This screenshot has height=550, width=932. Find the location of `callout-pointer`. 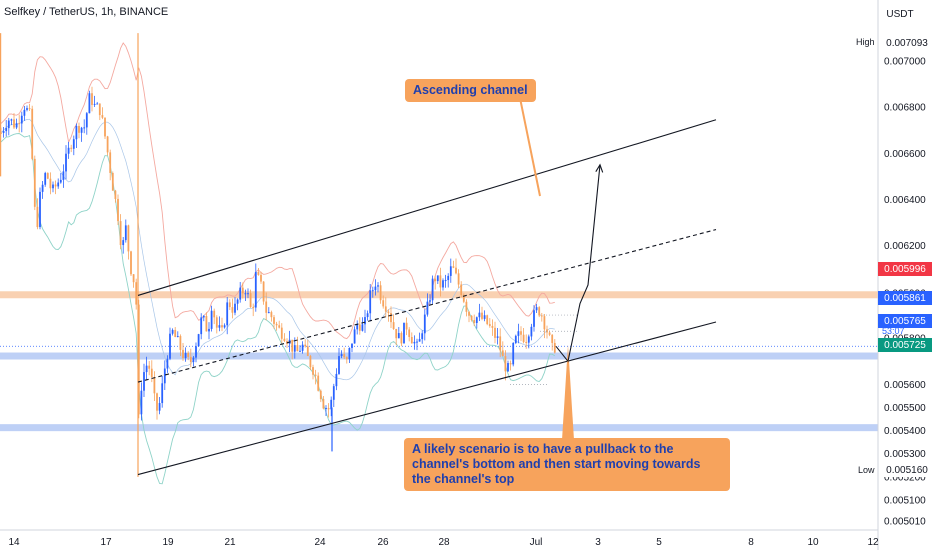

callout-pointer is located at coordinates (530, 147).